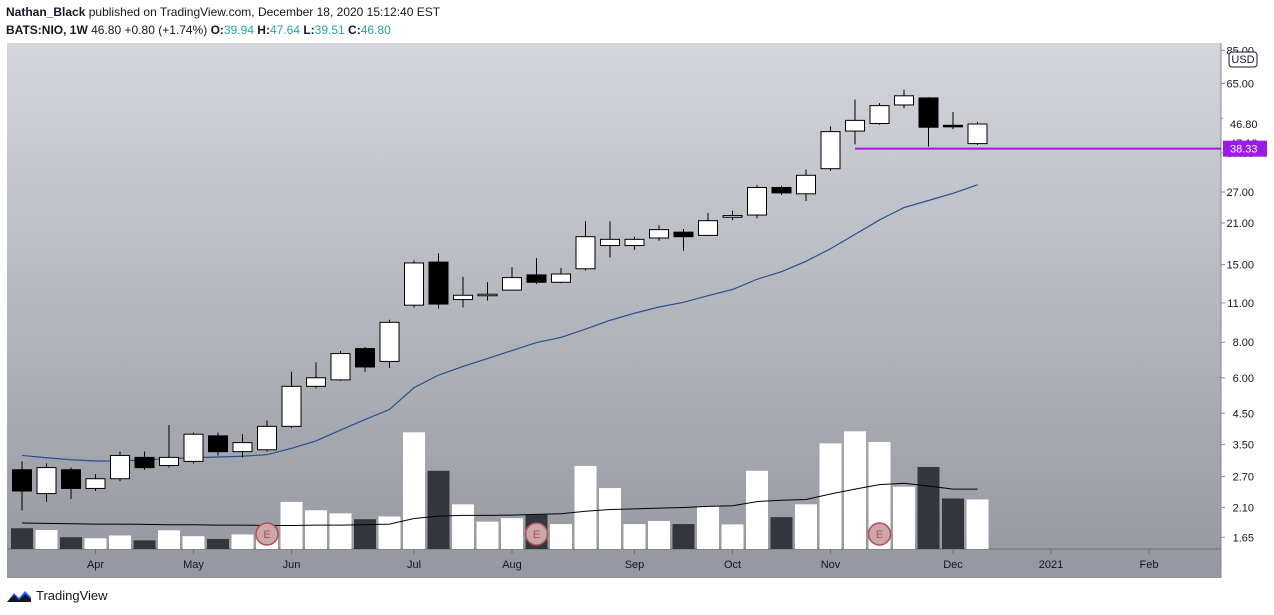 Image resolution: width=1274 pixels, height=615 pixels. I want to click on currency-badge, so click(1243, 59).